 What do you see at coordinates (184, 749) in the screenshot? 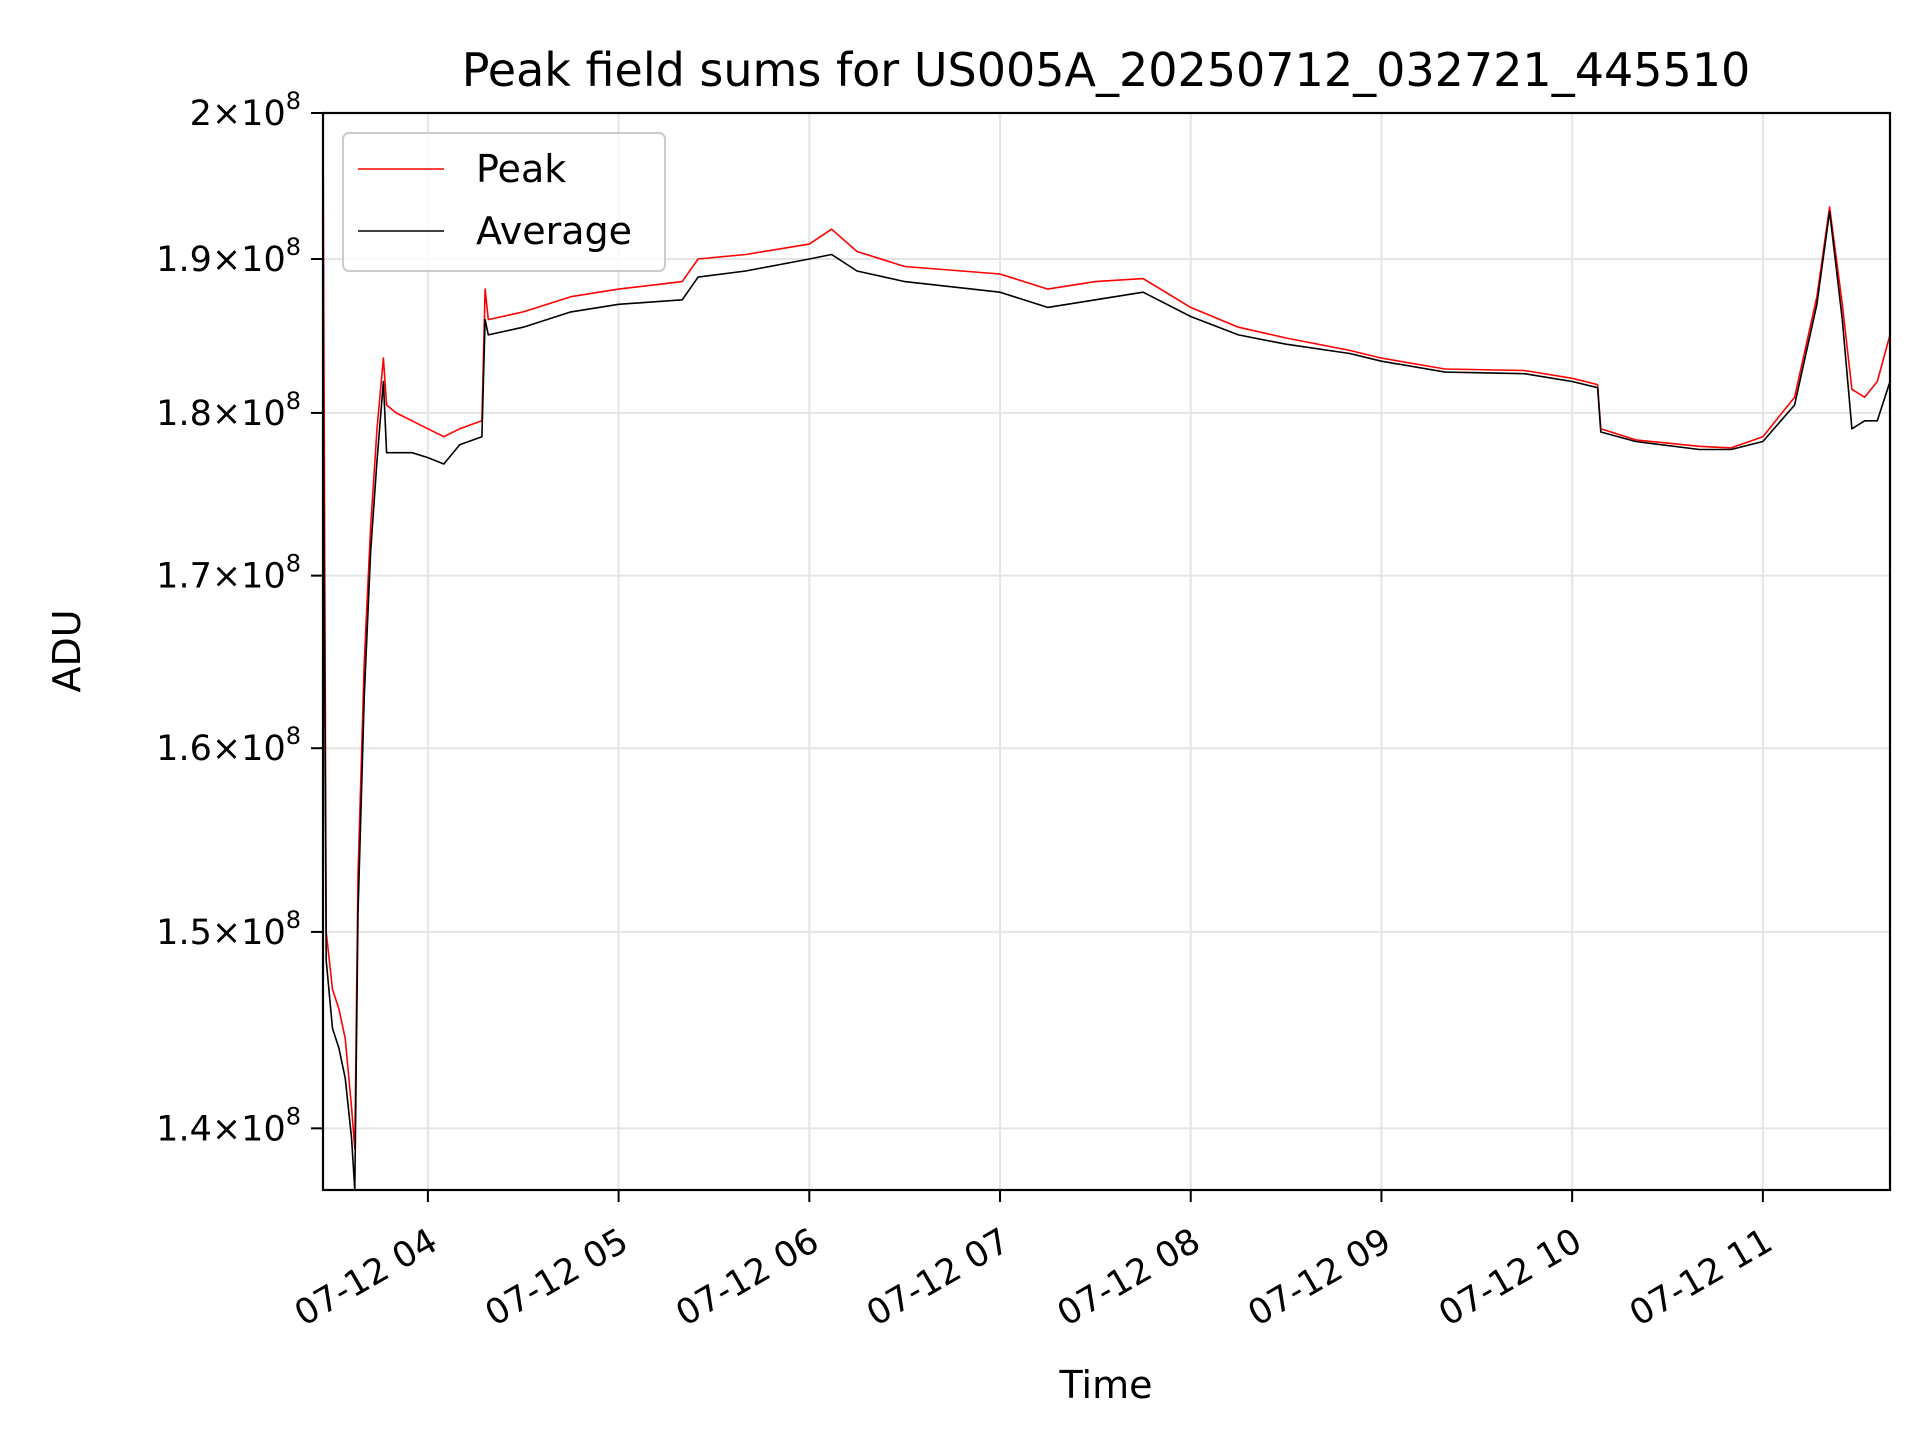
I see `y-tick-mantissa: 1.6` at bounding box center [184, 749].